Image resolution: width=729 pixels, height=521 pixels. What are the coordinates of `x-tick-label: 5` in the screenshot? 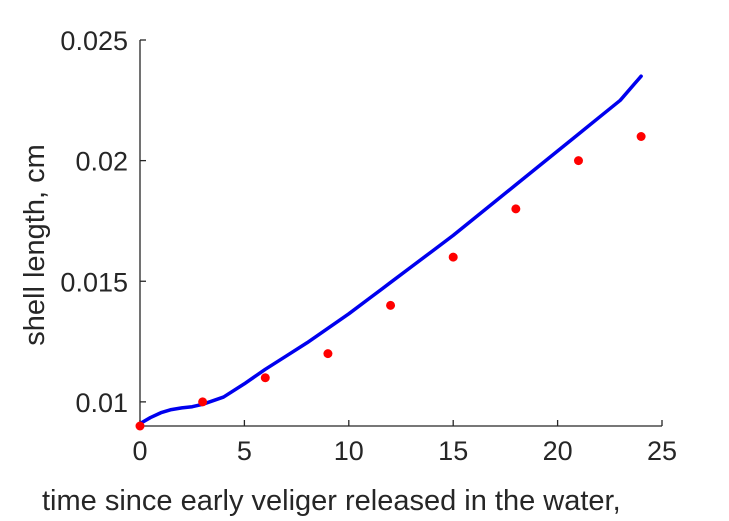 It's located at (244, 451).